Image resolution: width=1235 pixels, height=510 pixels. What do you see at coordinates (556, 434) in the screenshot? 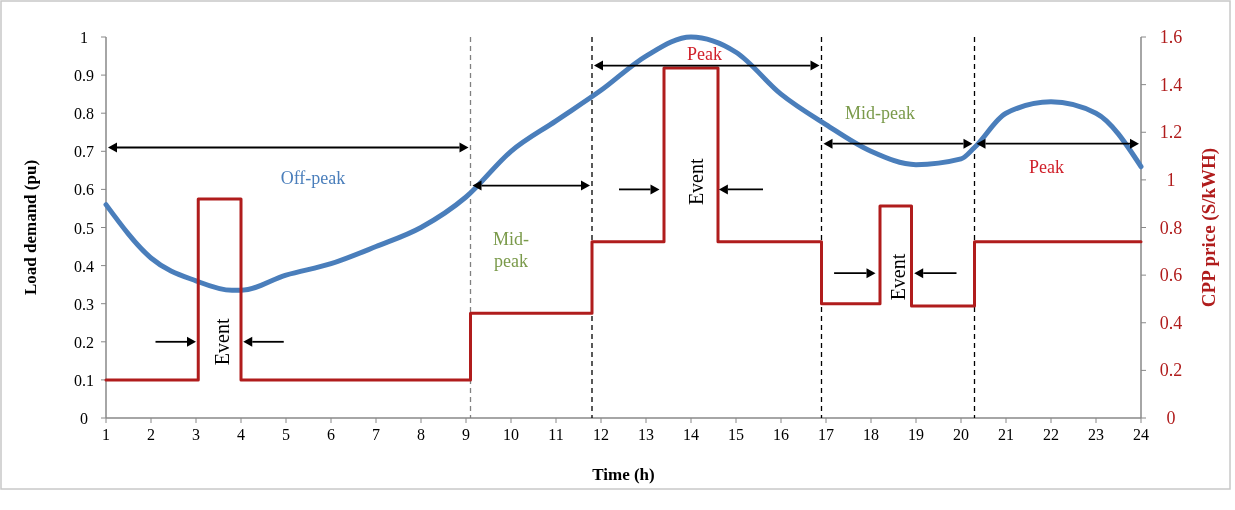
I see `x-tick-label: 11` at bounding box center [556, 434].